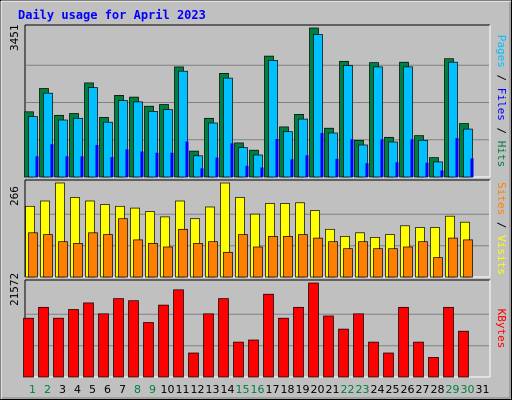 This screenshot has width=512, height=400. I want to click on x-tick-day-12: 12, so click(198, 389).